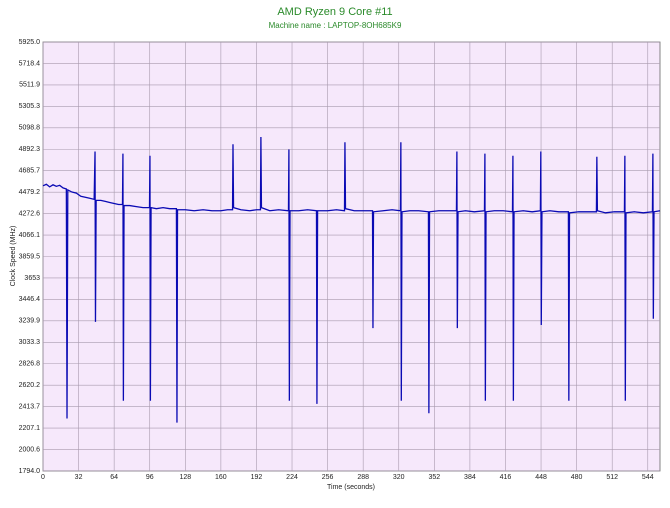 This screenshot has width=670, height=508. I want to click on y-tick-label: 3033.3, so click(30, 342).